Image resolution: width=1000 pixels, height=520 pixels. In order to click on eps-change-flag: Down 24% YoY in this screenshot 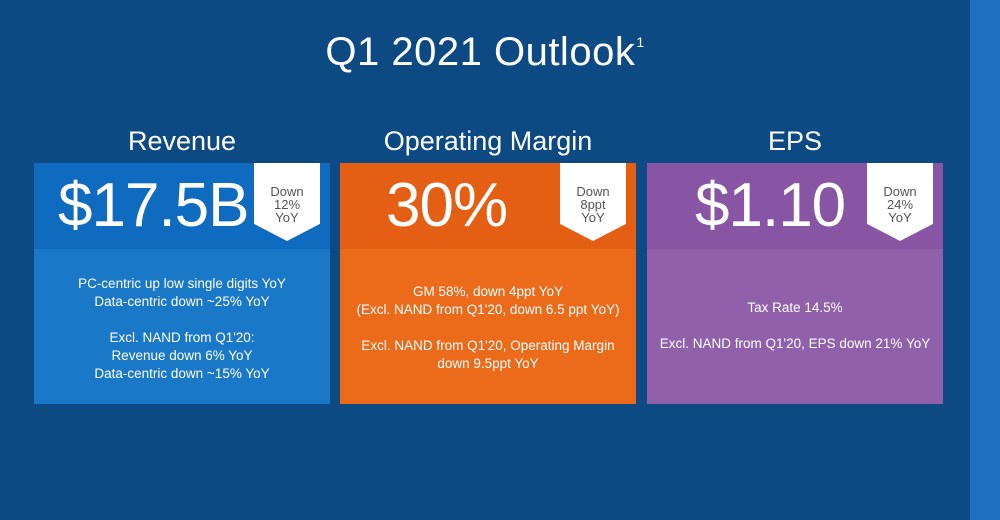, I will do `click(900, 202)`.